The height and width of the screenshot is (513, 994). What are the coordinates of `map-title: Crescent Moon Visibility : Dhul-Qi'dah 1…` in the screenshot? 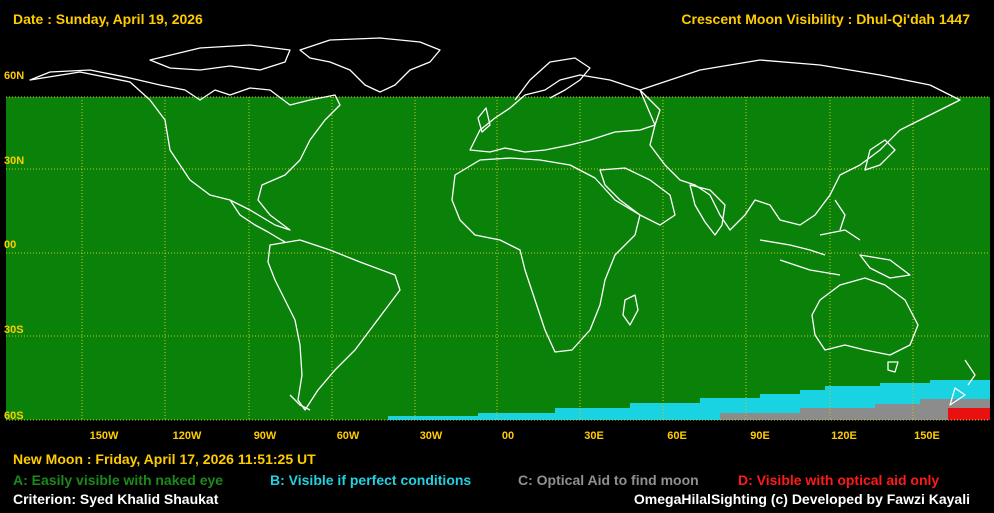 It's located at (825, 19).